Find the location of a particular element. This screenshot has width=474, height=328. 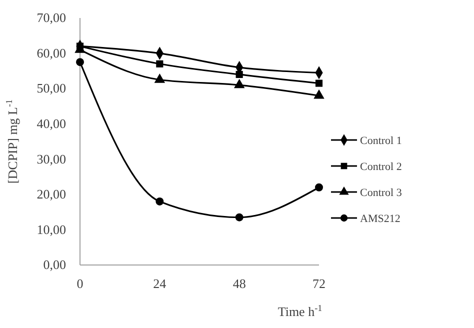

y-tick-label: 70,00 is located at coordinates (51, 18).